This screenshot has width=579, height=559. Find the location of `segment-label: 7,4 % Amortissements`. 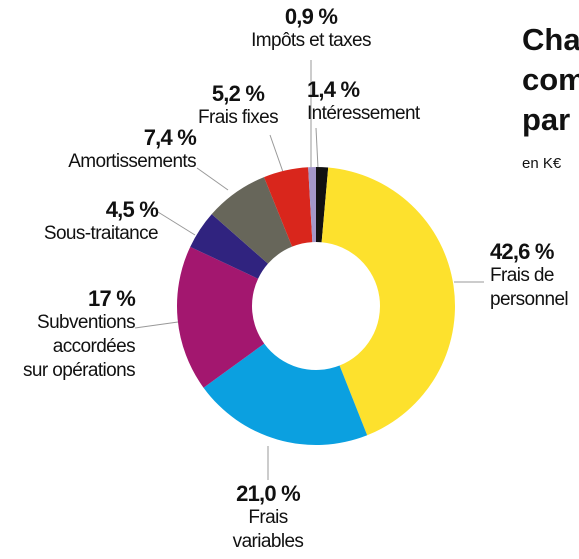

segment-label: 7,4 % Amortissements is located at coordinates (132, 149).